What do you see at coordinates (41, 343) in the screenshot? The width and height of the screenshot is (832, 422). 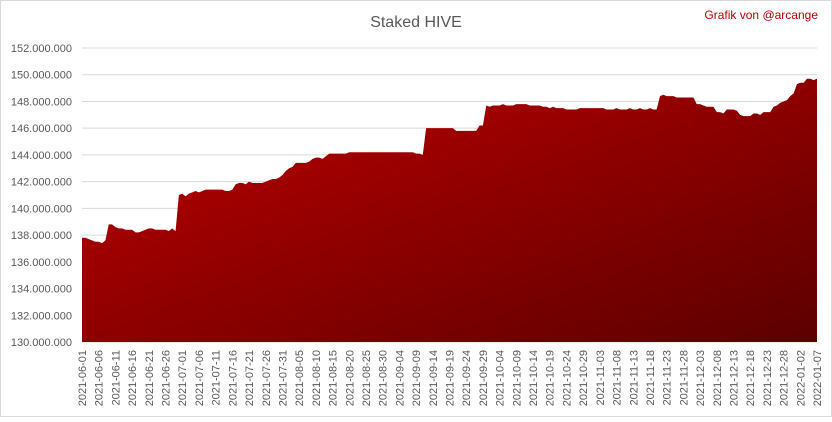 I see `y-tick-label: 130.000.000` at bounding box center [41, 343].